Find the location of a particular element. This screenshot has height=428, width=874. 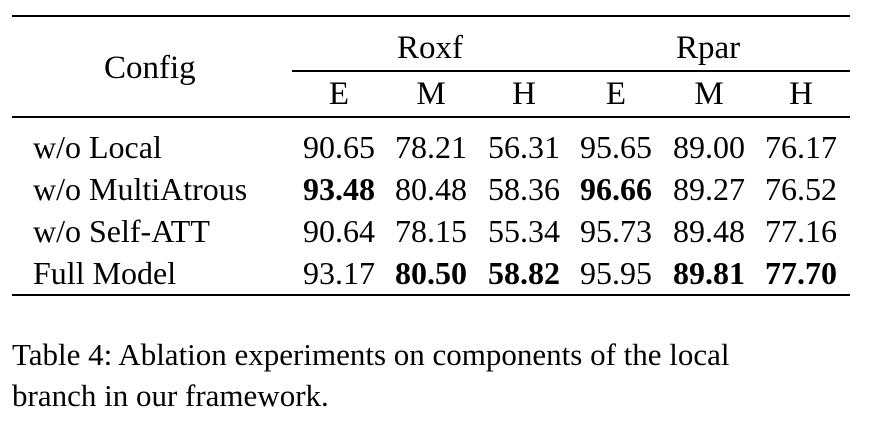

table-cell: 77.16 is located at coordinates (801, 231).